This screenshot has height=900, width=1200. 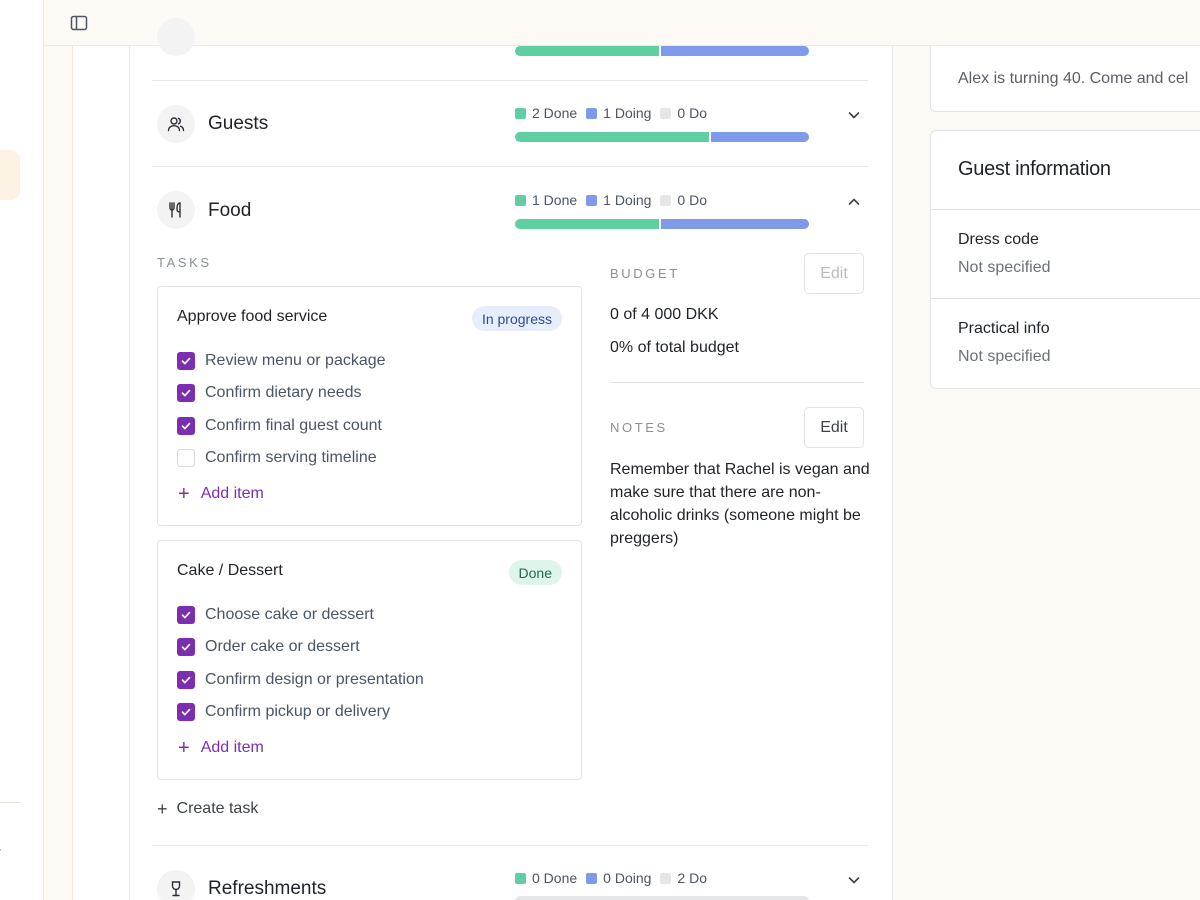 I want to click on checklist-item: Confirm final guest count, so click(x=279, y=426).